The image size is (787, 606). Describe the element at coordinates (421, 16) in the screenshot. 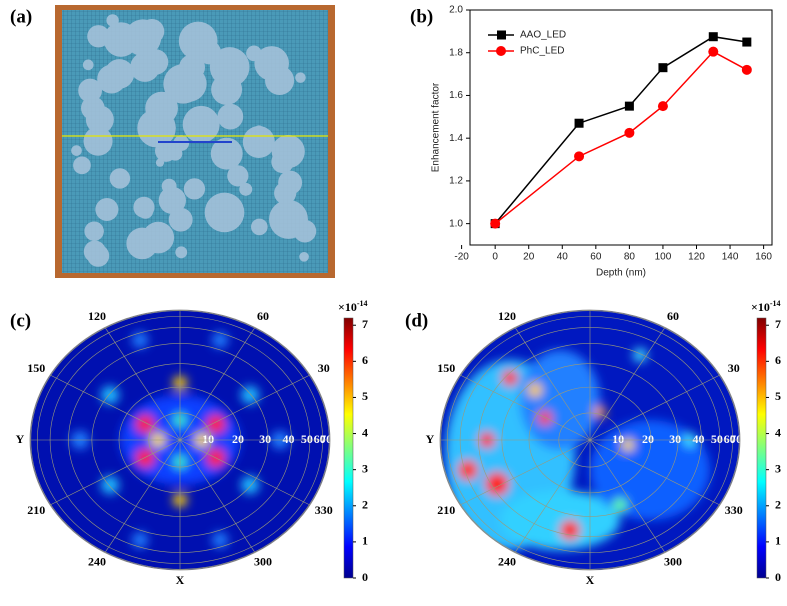

I see `panel-label: (b)` at that location.